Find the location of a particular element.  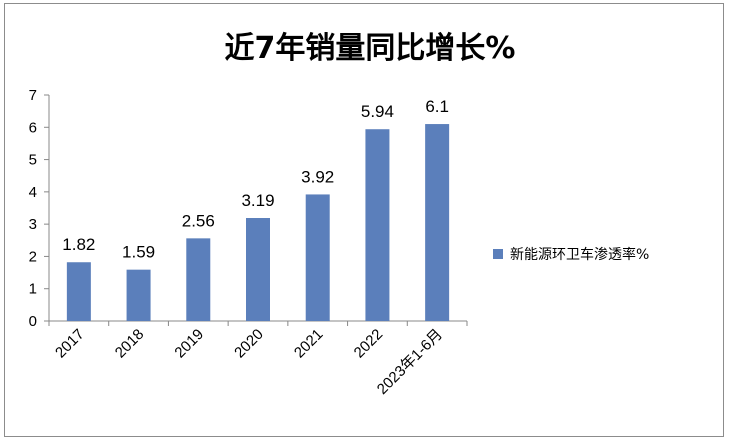

data-label: 6.1 is located at coordinates (437, 106).